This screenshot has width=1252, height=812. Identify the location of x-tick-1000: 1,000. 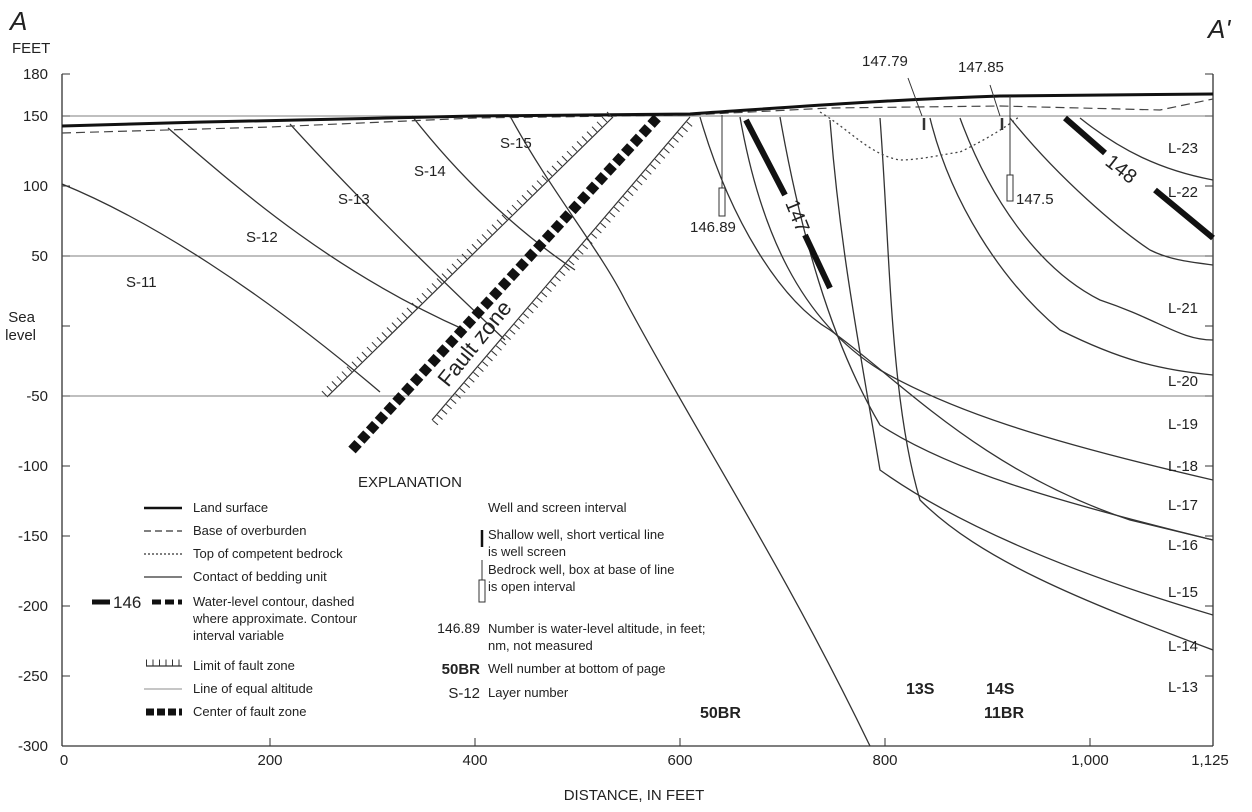
(1090, 760).